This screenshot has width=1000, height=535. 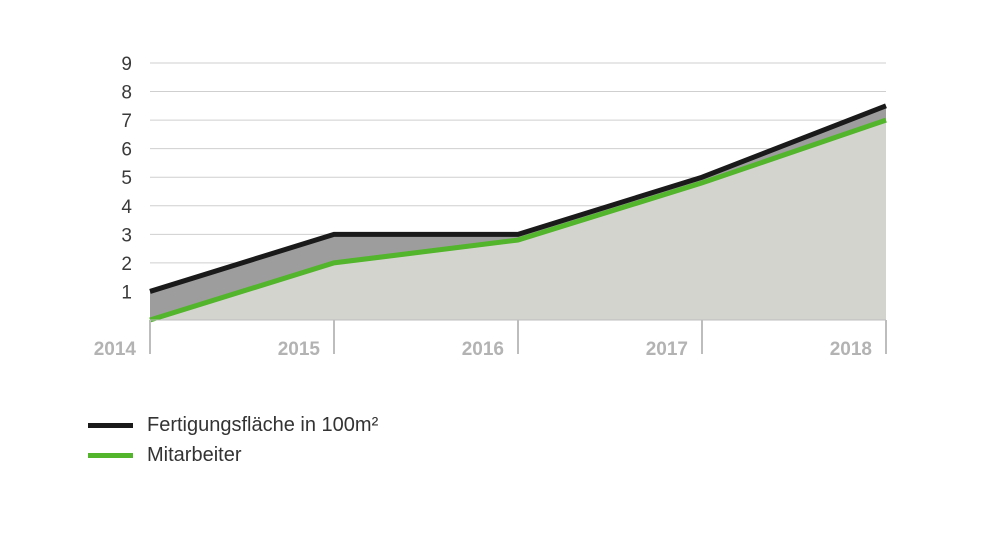 I want to click on x-axis, so click(x=518, y=336).